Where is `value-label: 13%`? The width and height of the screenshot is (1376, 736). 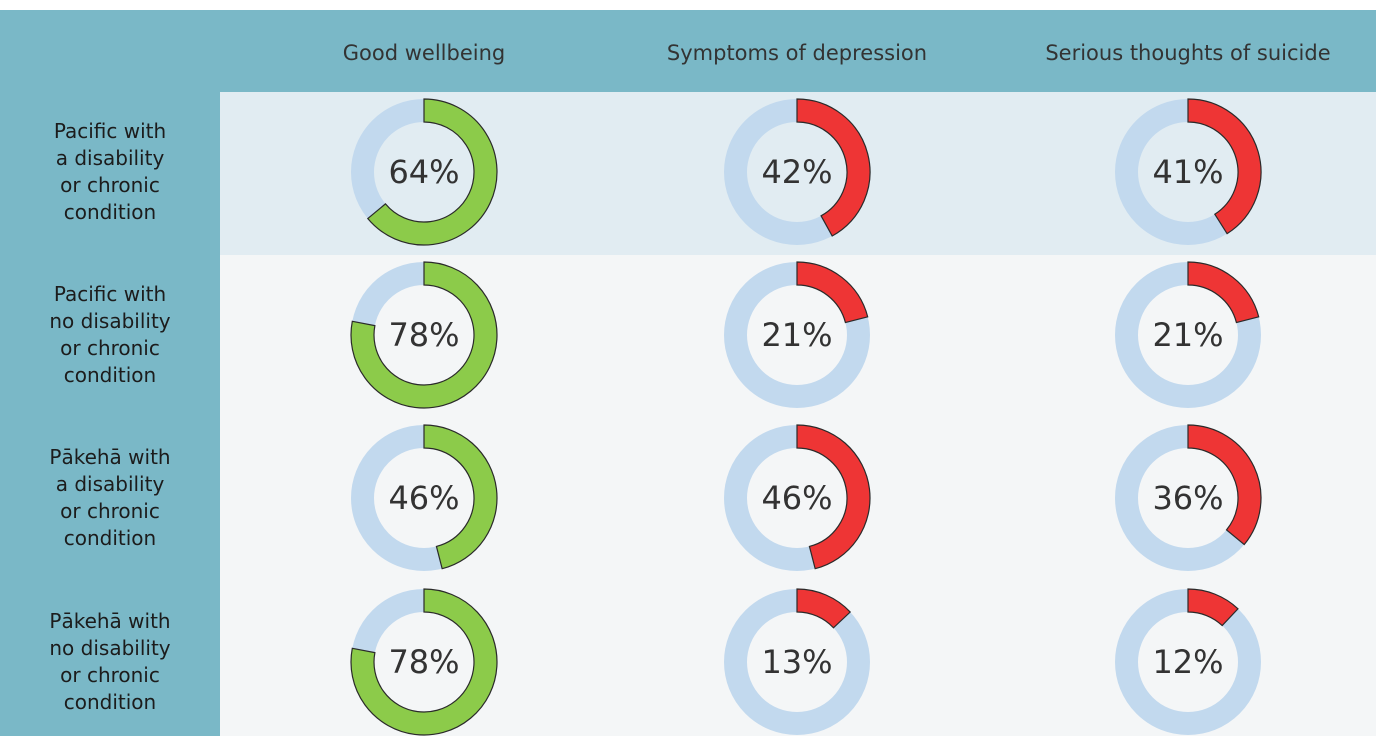
value-label: 13% is located at coordinates (796, 662).